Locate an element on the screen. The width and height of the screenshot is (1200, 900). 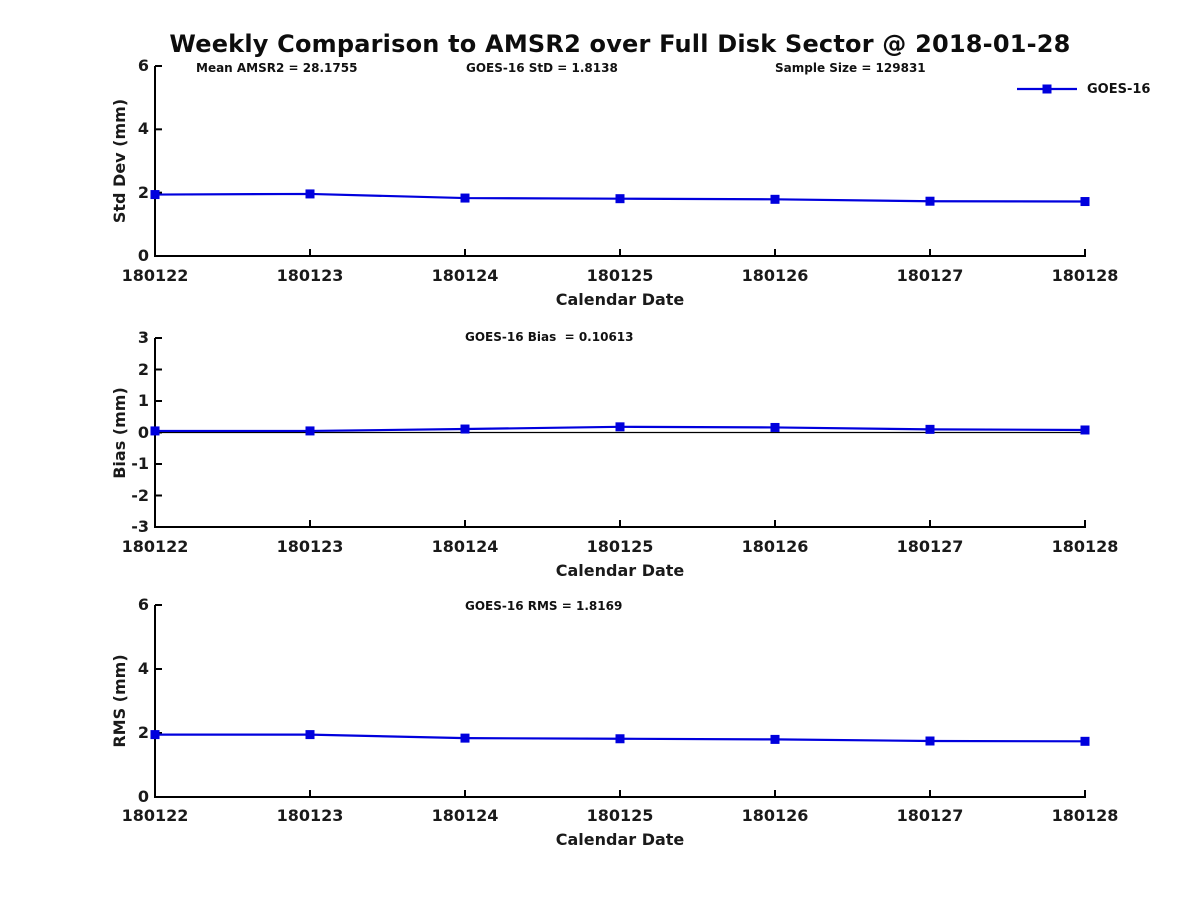
legend-line-sample-icon is located at coordinates (1047, 89).